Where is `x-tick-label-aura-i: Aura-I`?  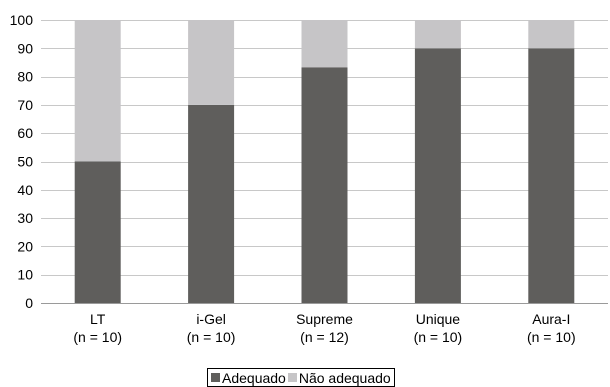
x-tick-label-aura-i: Aura-I is located at coordinates (551, 319).